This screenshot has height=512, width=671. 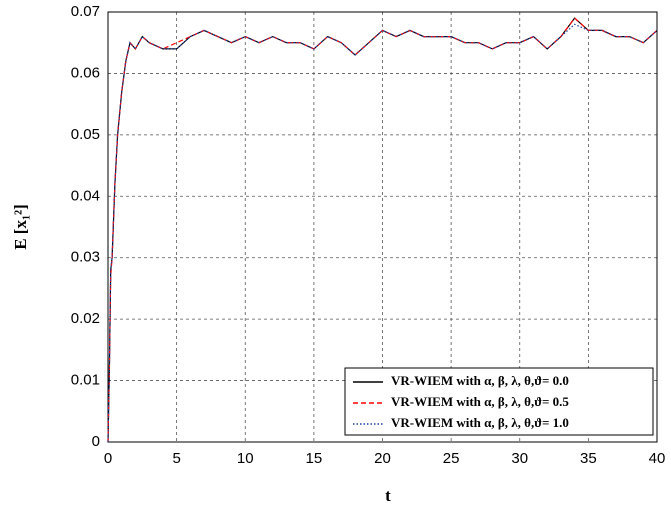 I want to click on y-tick-label: 0, so click(x=96, y=441).